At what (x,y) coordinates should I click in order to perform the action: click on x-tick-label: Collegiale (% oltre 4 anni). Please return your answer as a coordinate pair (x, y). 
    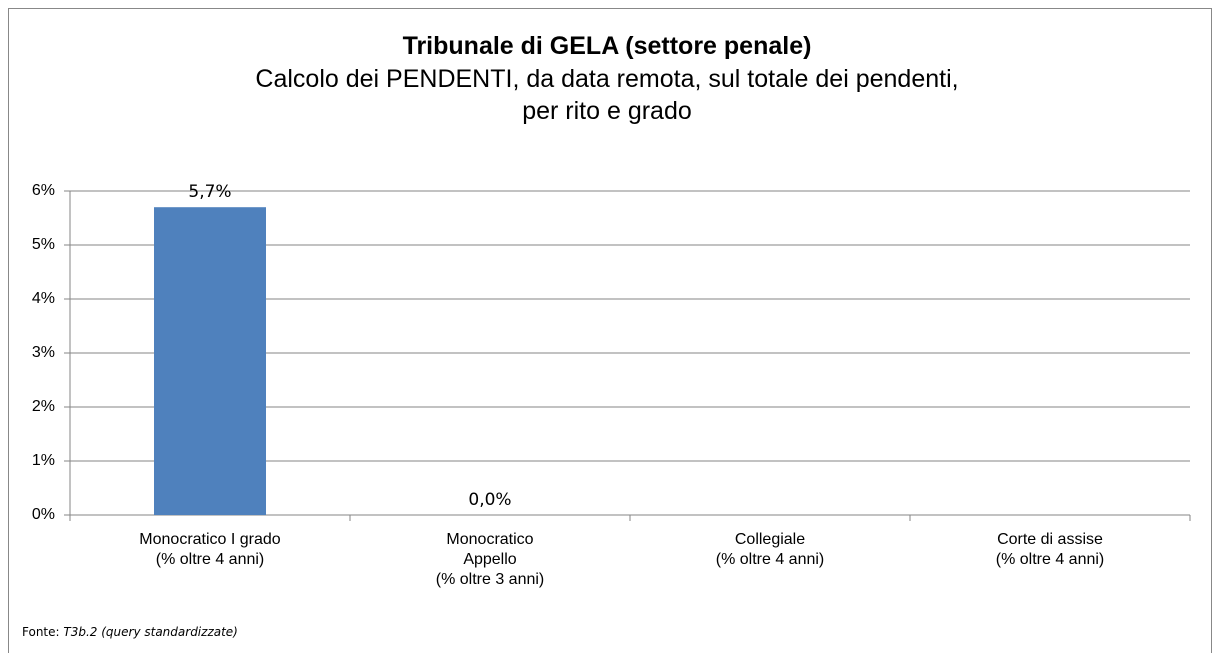
    Looking at the image, I should click on (770, 549).